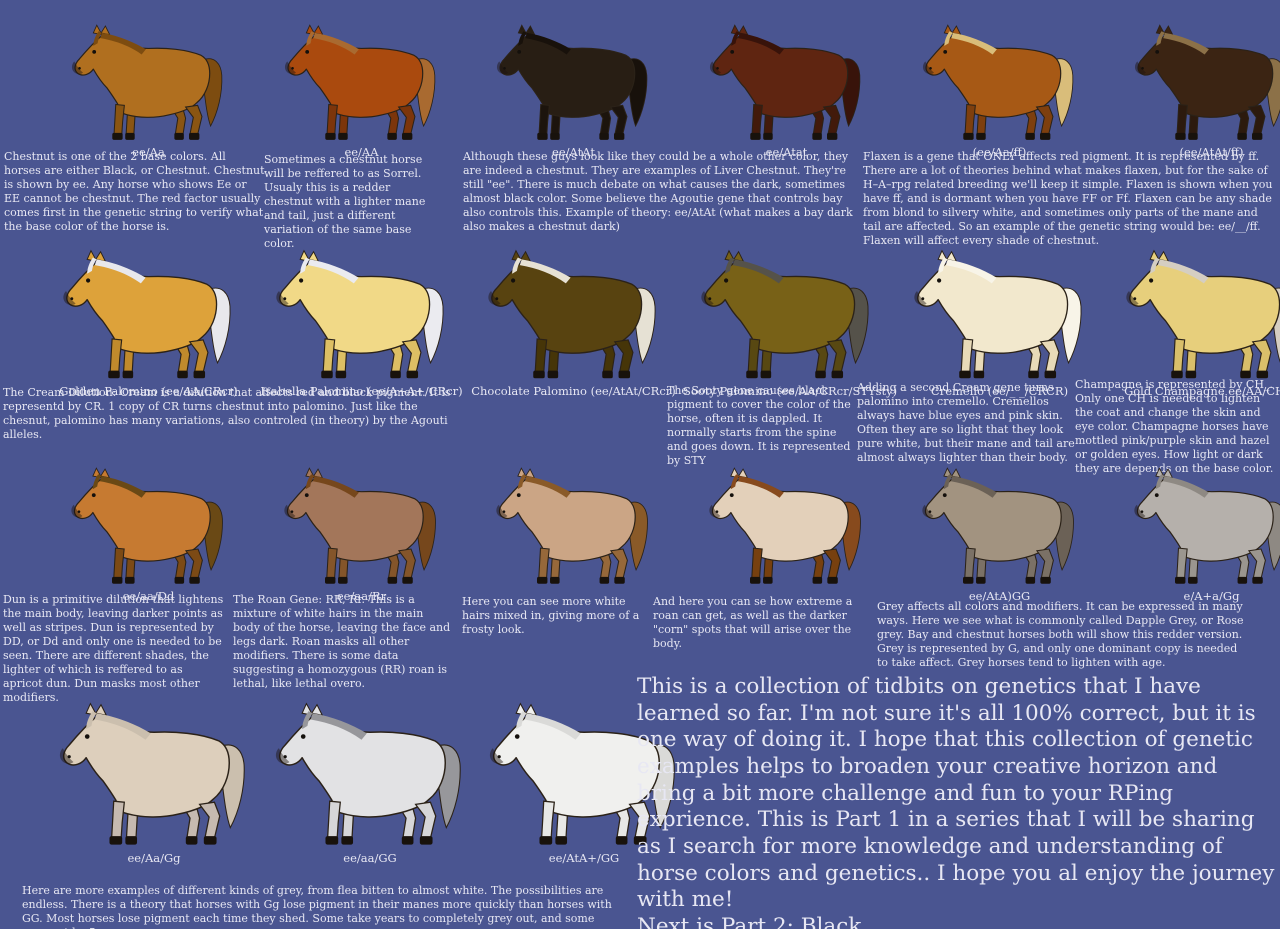 Image resolution: width=1280 pixels, height=929 pixels. I want to click on horse-cell-fleabitten-grey: ee/Aa/Gg, so click(154, 771).